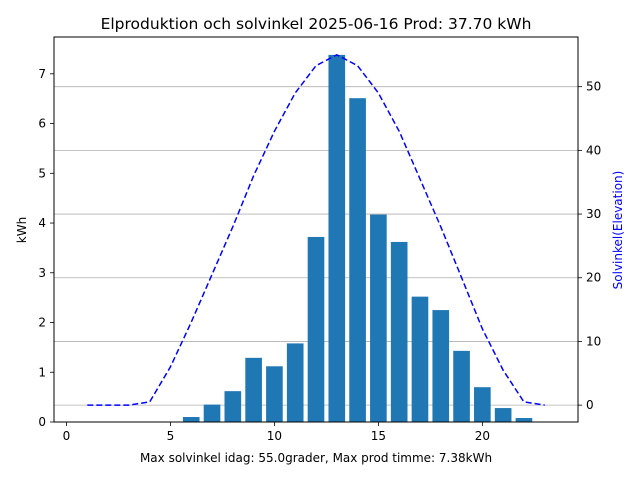 The image size is (640, 480). What do you see at coordinates (378, 436) in the screenshot?
I see `x-tick-label: 15` at bounding box center [378, 436].